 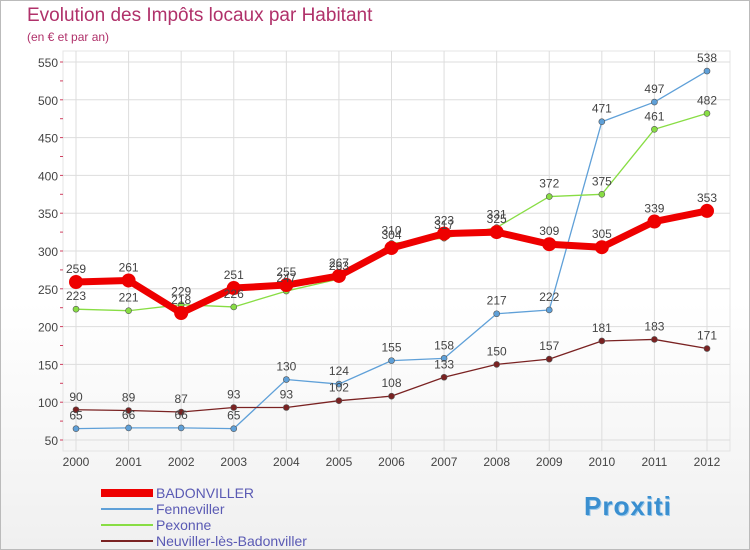 What do you see at coordinates (707, 336) in the screenshot?
I see `data-label: 171` at bounding box center [707, 336].